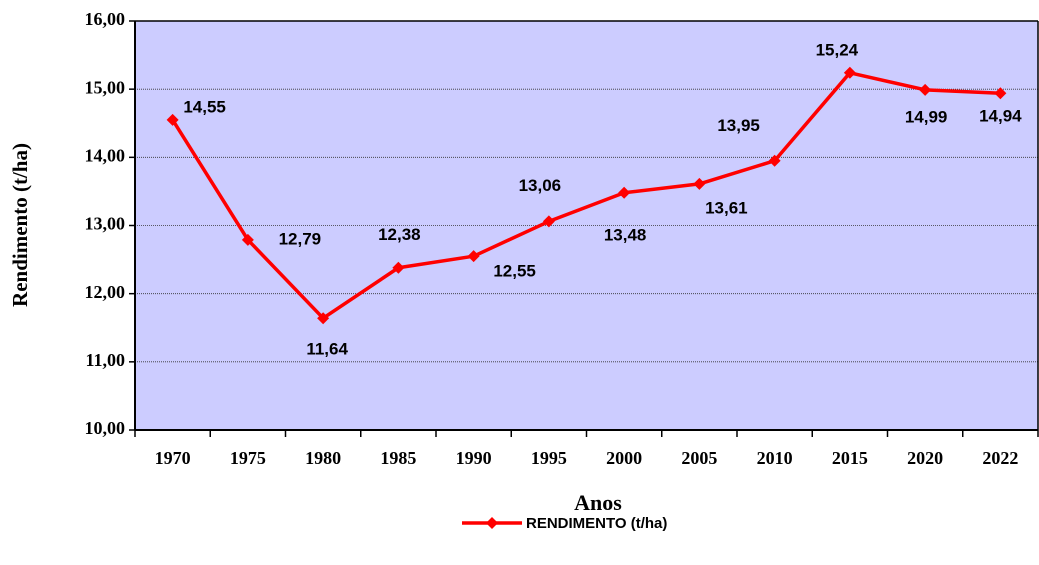 The width and height of the screenshot is (1039, 565). I want to click on y-tick-label: 13,00, so click(105, 224).